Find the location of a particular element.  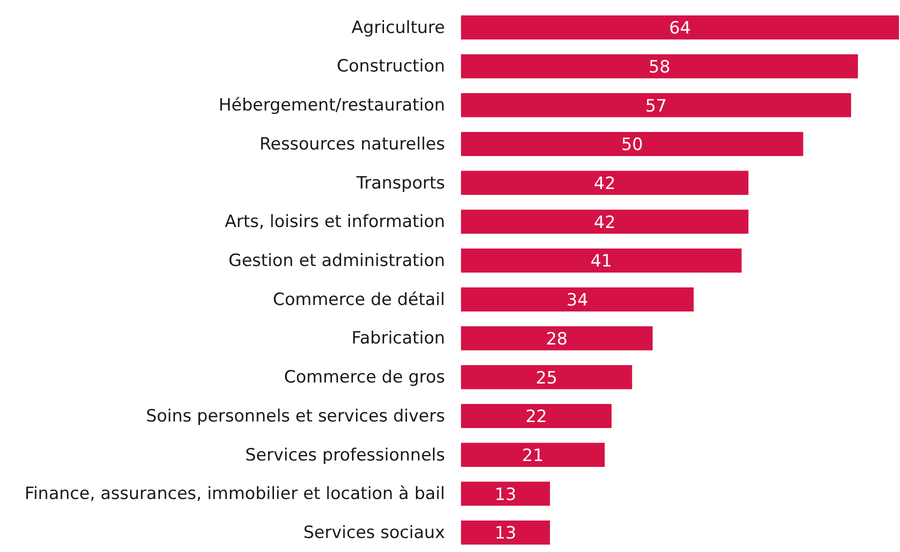

y-tick-label: Construction is located at coordinates (390, 66).